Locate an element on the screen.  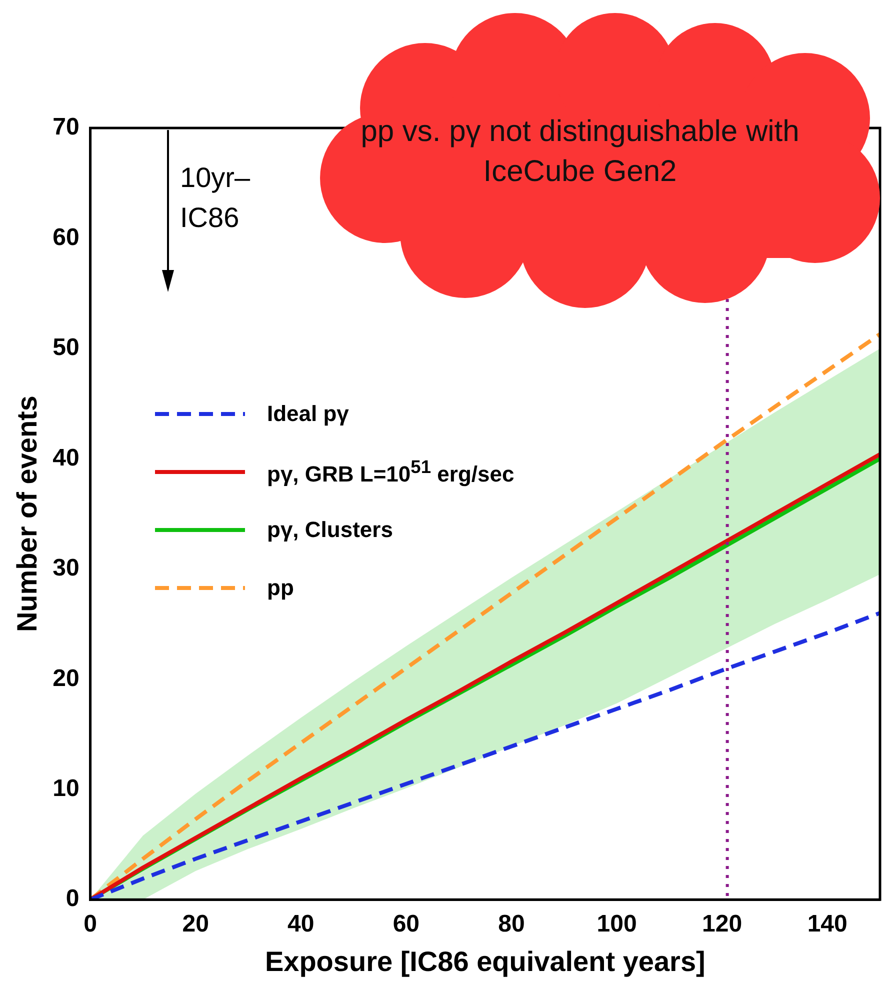
x-tick-label: 60 is located at coordinates (406, 924).